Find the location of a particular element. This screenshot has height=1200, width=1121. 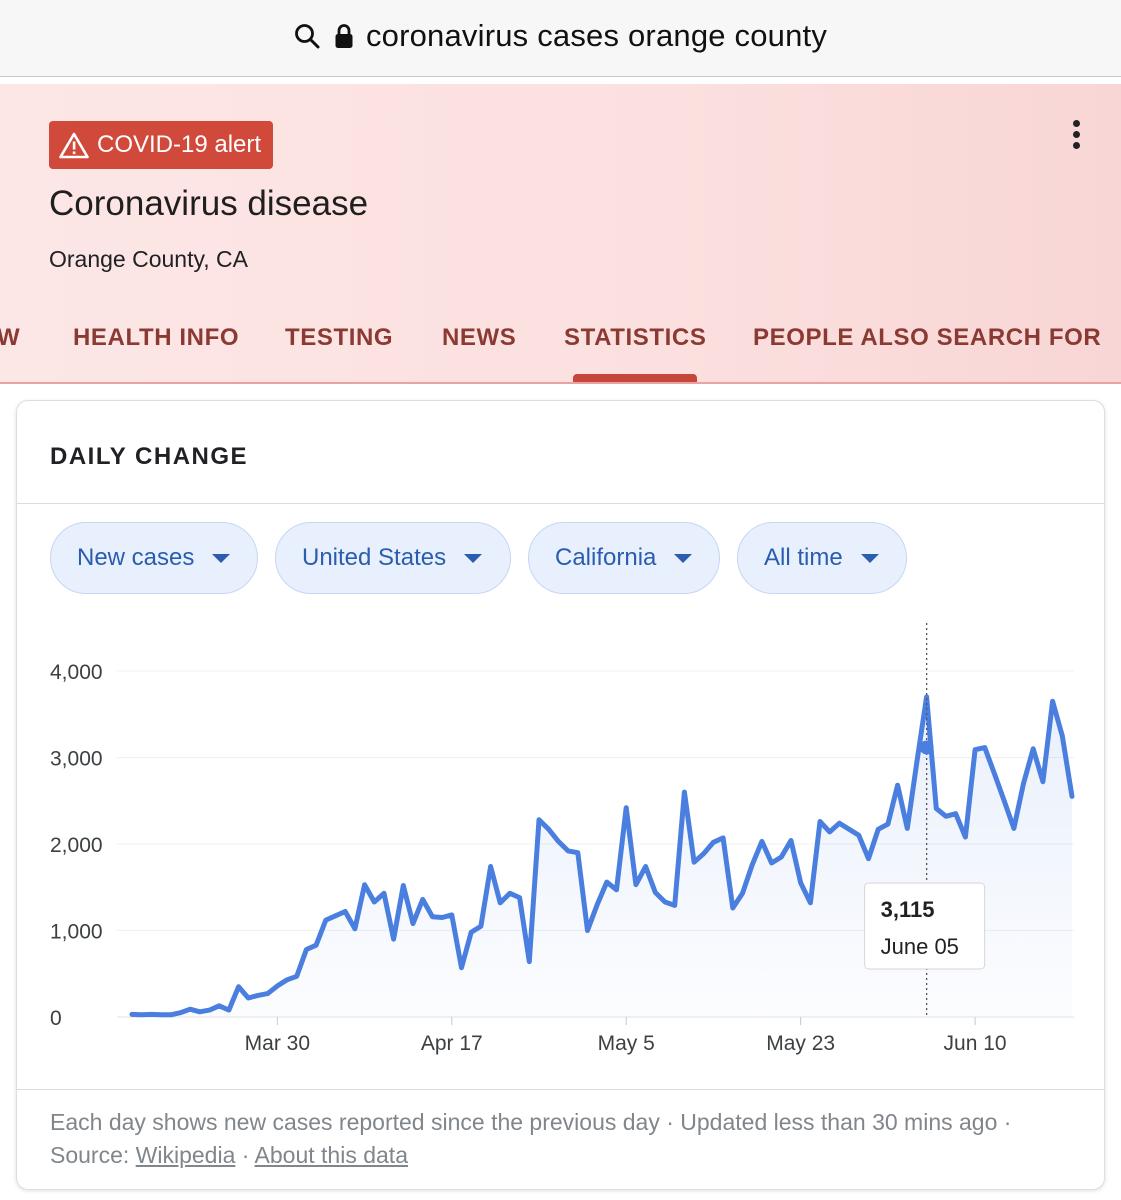

metric-filter-dropdown: New cases is located at coordinates (154, 558).